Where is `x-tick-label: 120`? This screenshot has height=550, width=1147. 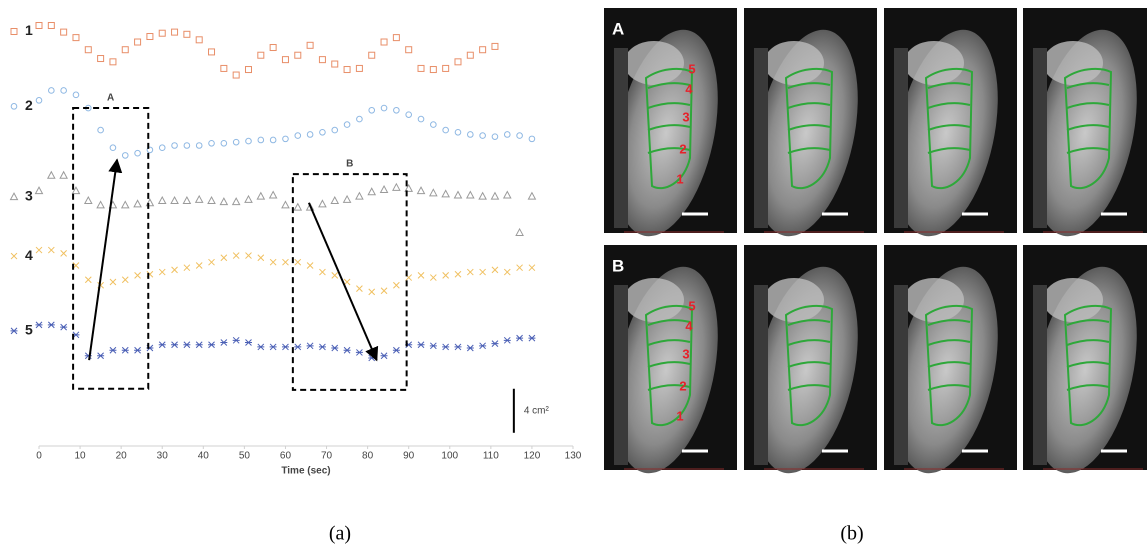 x-tick-label: 120 is located at coordinates (532, 456).